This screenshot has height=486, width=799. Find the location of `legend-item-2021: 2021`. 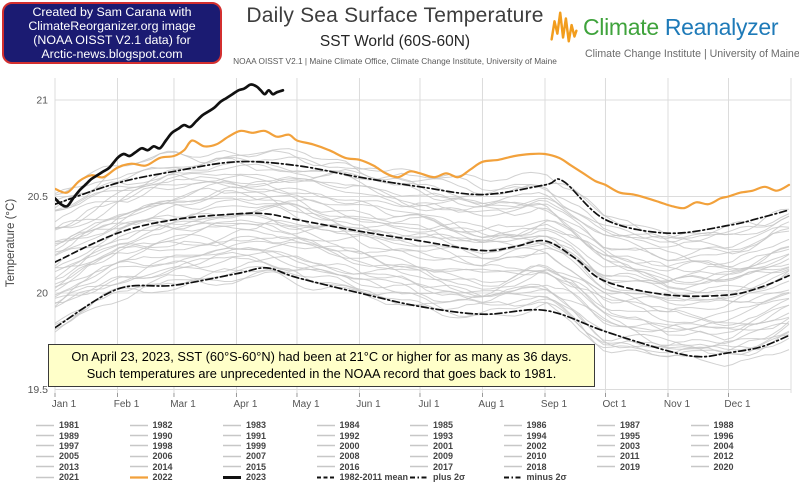

legend-item-2021: 2021 is located at coordinates (83, 477).